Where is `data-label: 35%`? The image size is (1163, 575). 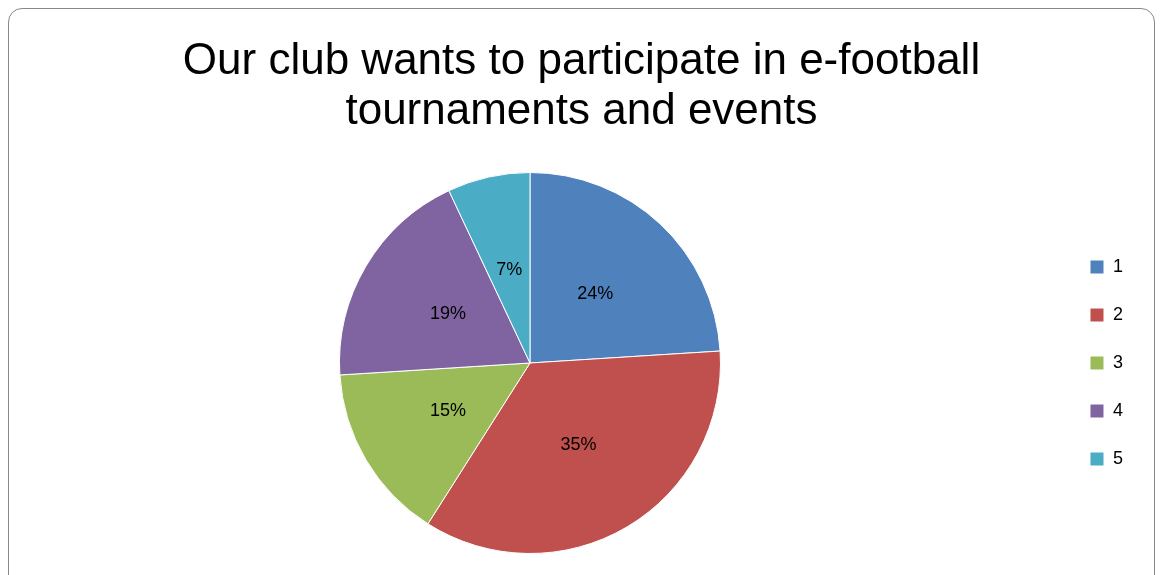 data-label: 35% is located at coordinates (578, 443).